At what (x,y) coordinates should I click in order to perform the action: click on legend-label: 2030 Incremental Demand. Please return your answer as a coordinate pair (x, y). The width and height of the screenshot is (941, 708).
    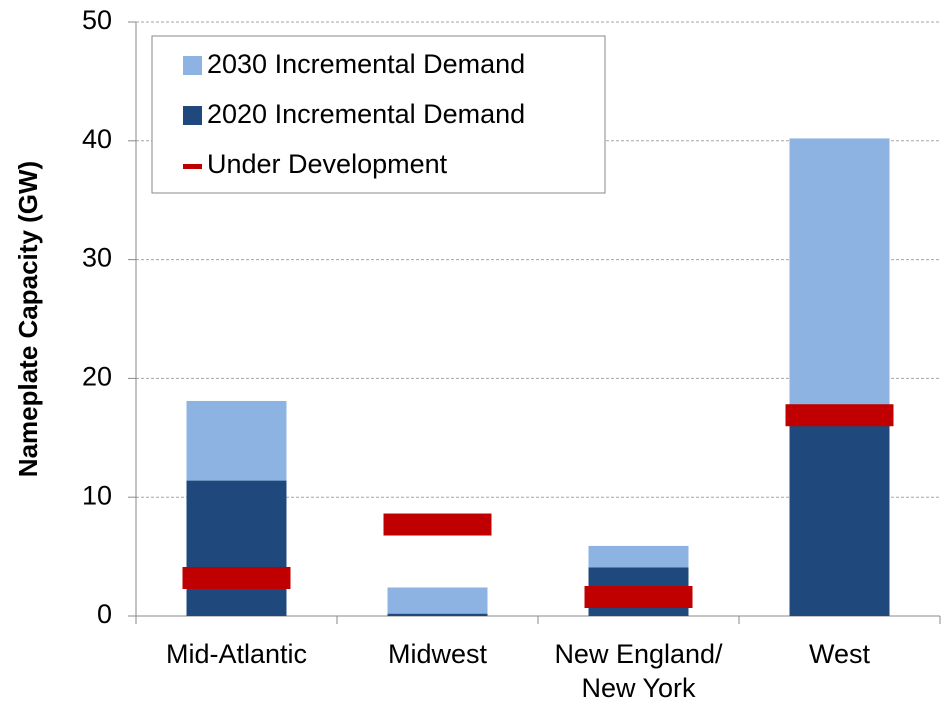
    Looking at the image, I should click on (366, 64).